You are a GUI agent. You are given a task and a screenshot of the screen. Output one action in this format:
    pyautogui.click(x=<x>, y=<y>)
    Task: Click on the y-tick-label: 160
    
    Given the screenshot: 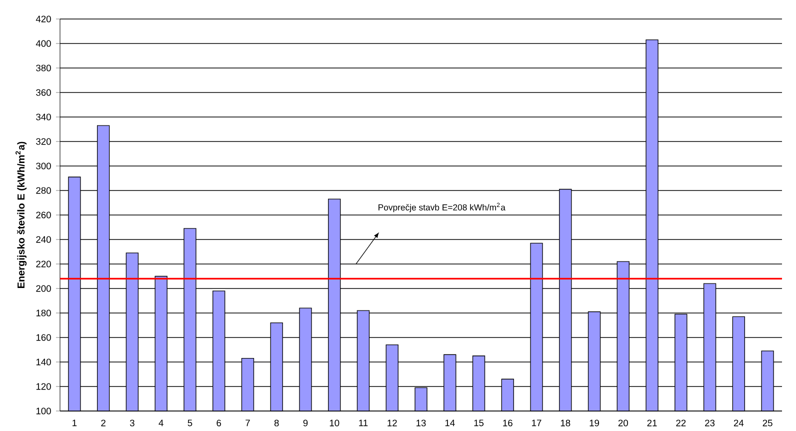 What is the action you would take?
    pyautogui.click(x=43, y=337)
    